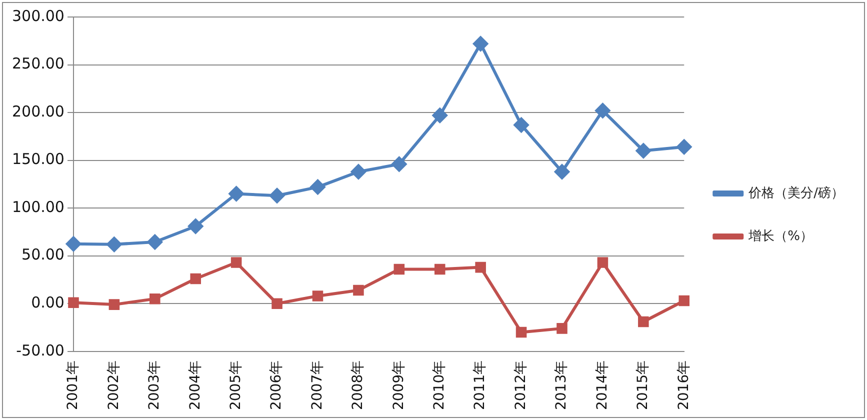  I want to click on x-tick-label: 2012年, so click(520, 385).